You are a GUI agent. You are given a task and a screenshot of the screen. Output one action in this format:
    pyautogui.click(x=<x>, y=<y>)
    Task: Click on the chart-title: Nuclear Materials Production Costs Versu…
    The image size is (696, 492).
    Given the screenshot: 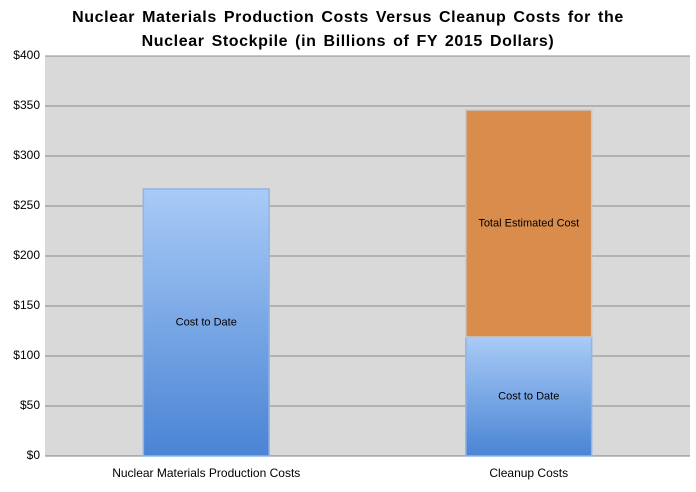 What is the action you would take?
    pyautogui.click(x=348, y=29)
    